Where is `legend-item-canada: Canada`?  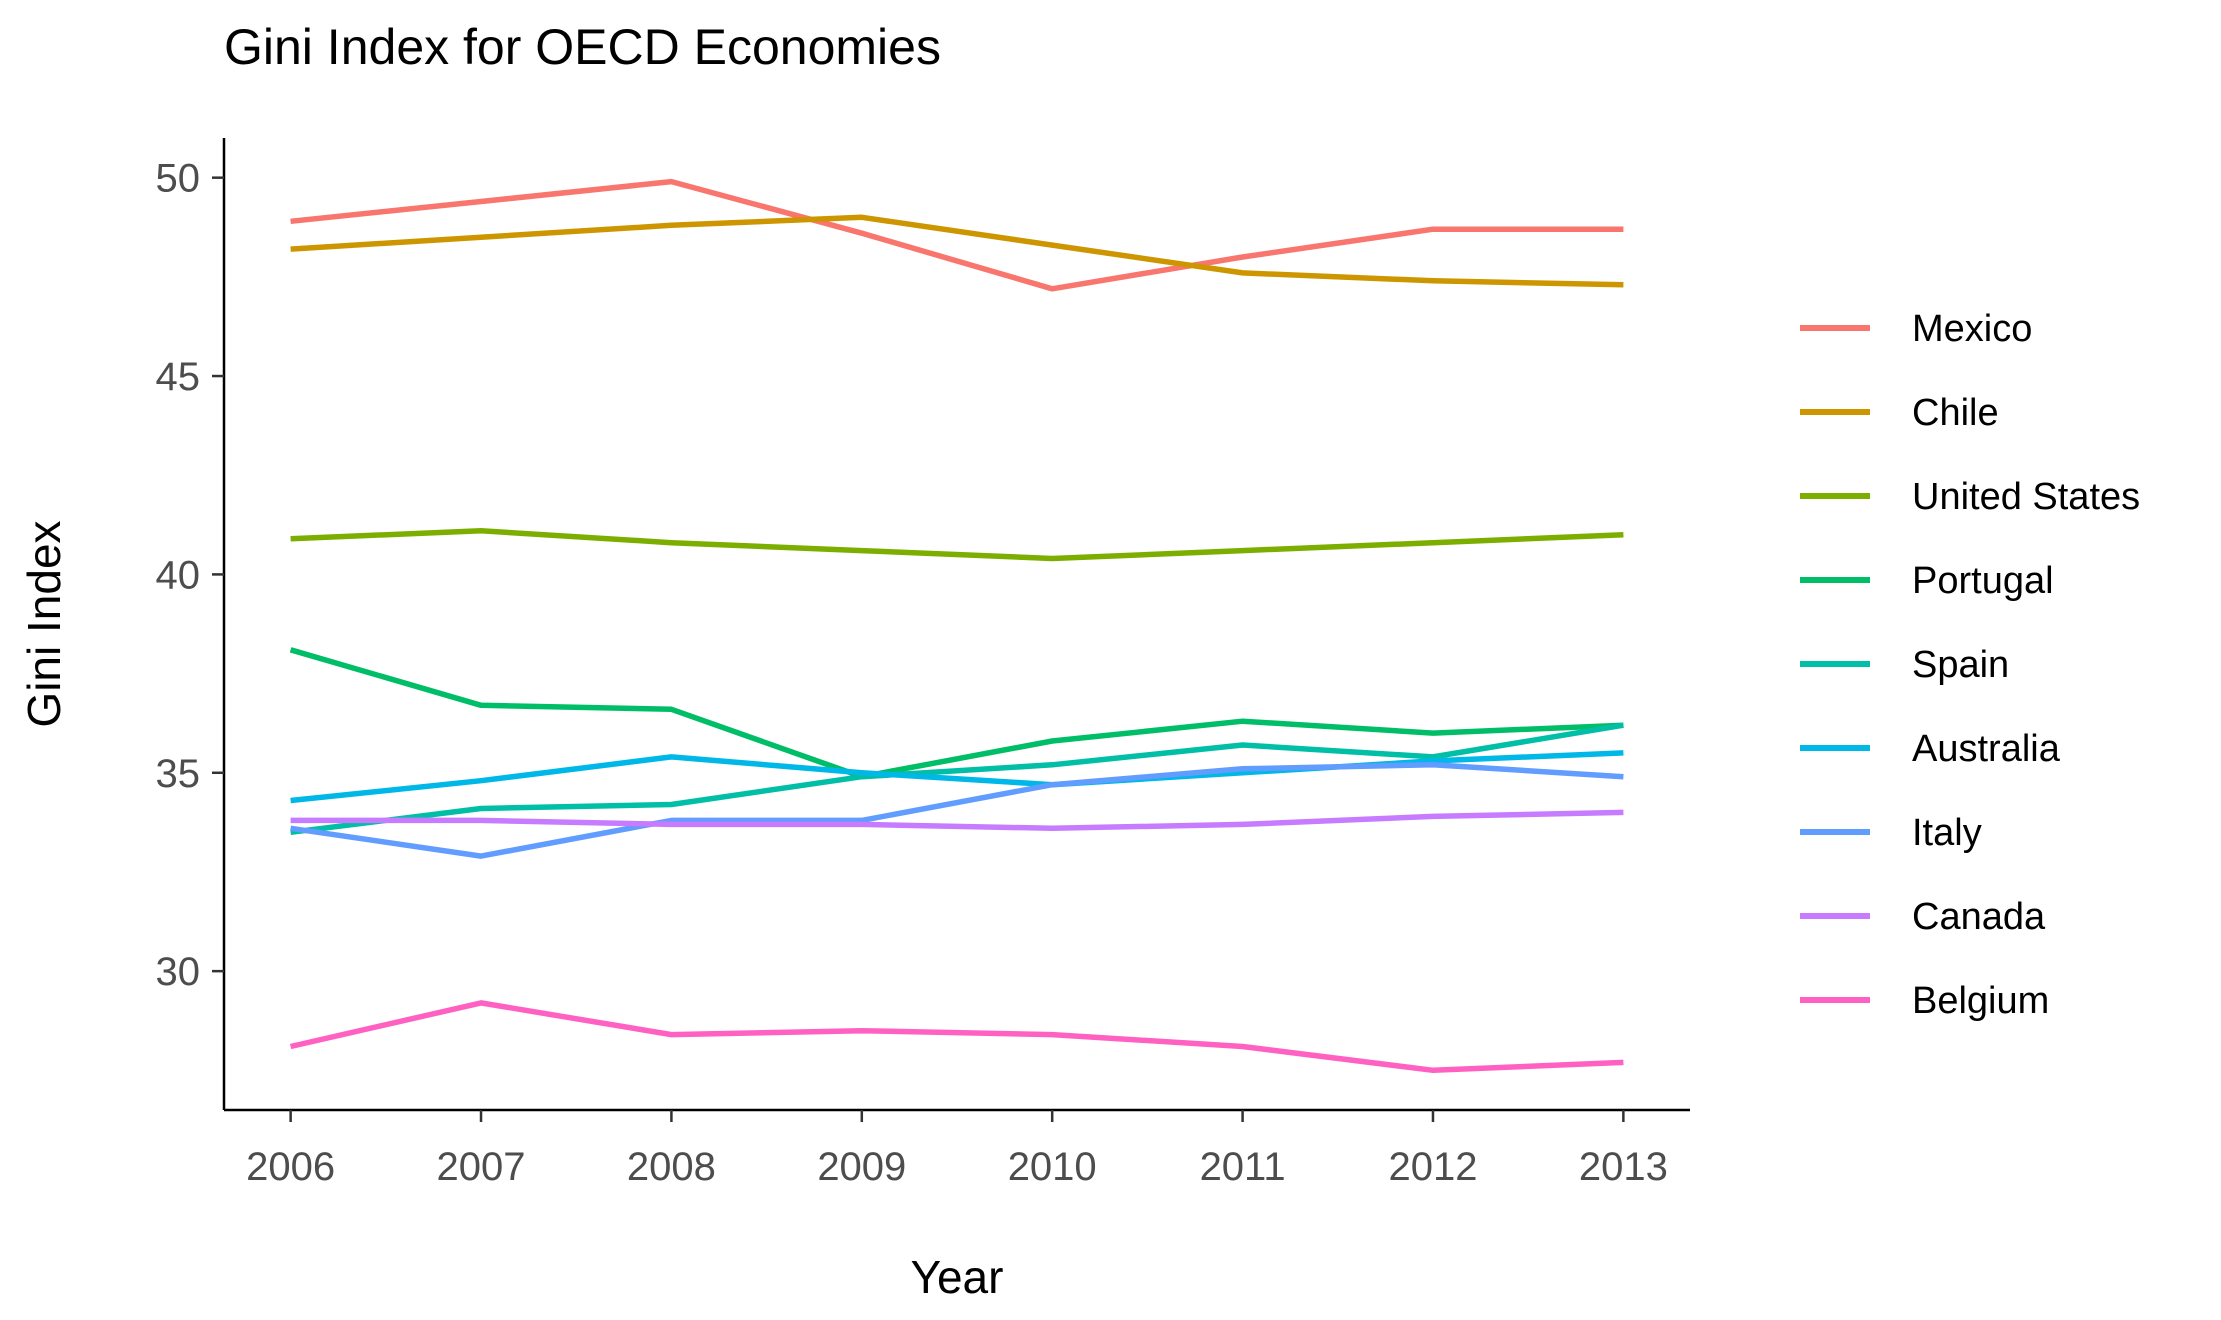 legend-item-canada: Canada is located at coordinates (1923, 917).